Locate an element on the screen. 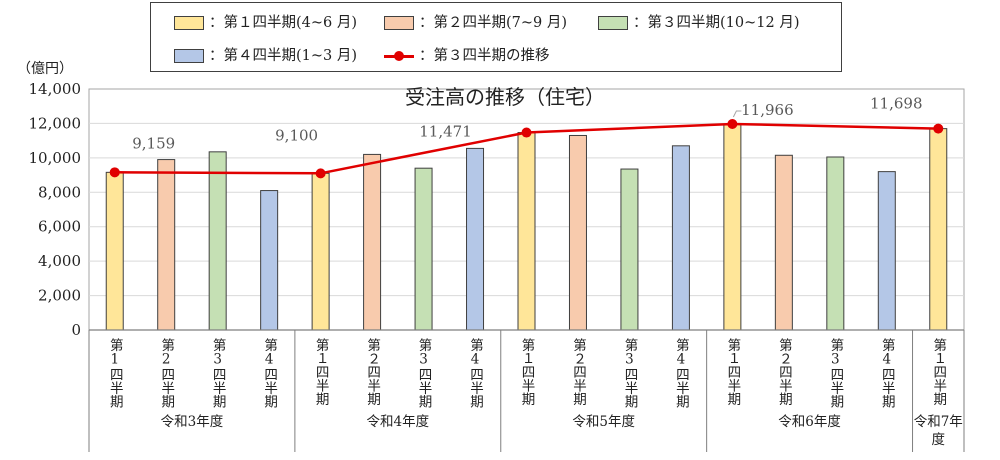  y-tick-label: 4,000 is located at coordinates (59, 261).